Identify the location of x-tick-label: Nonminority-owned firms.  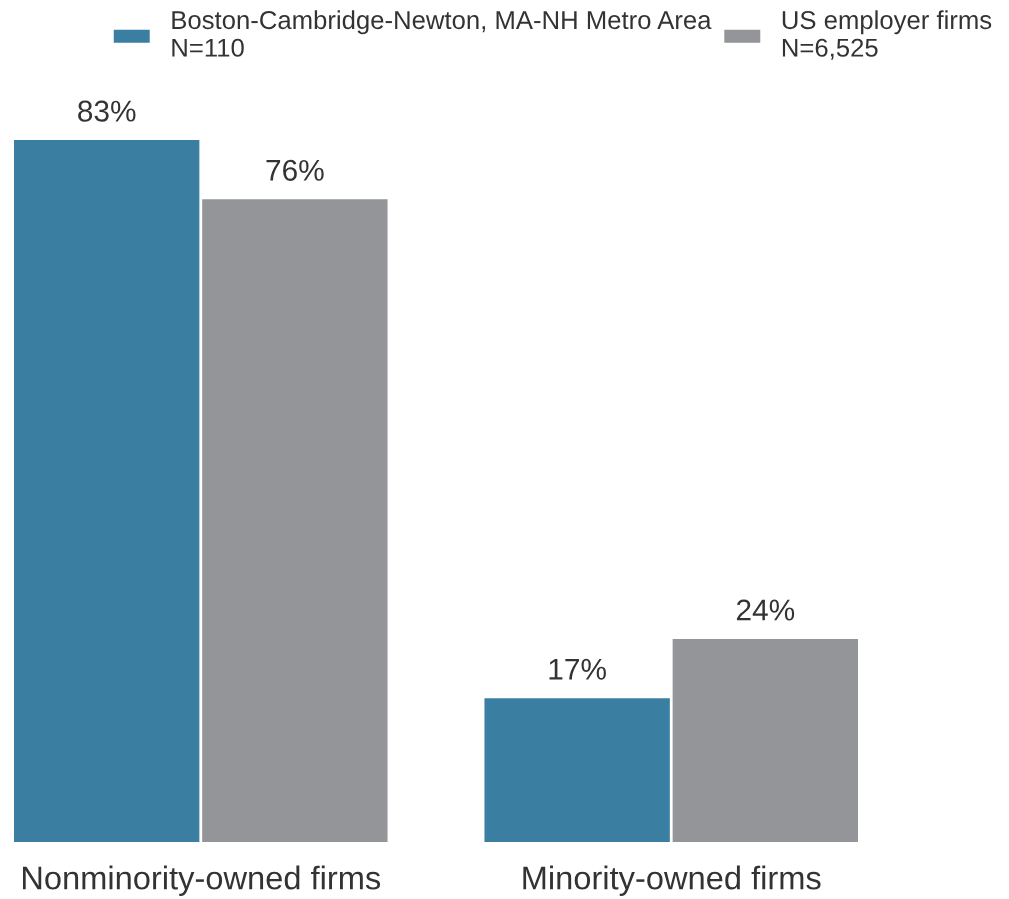
(201, 881).